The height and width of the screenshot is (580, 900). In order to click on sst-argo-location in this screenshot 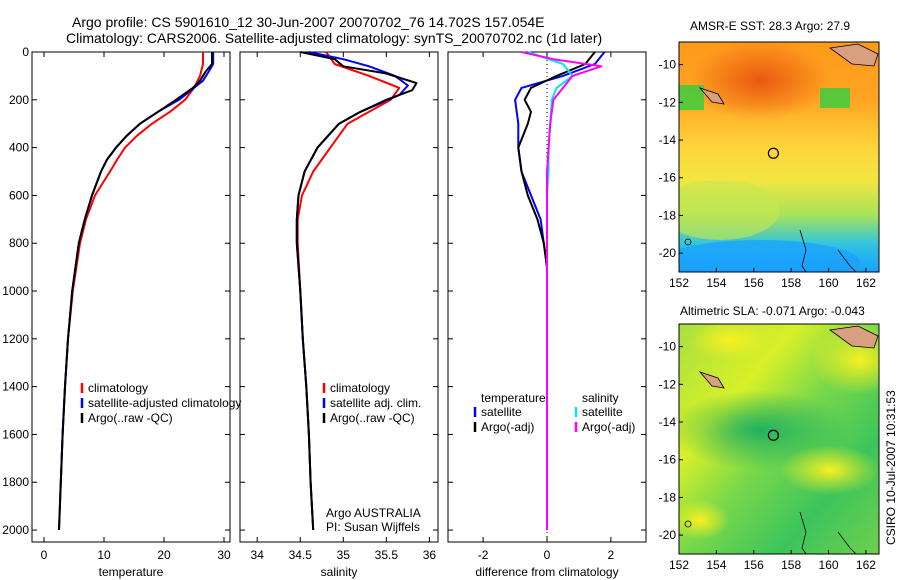, I will do `click(773, 153)`.